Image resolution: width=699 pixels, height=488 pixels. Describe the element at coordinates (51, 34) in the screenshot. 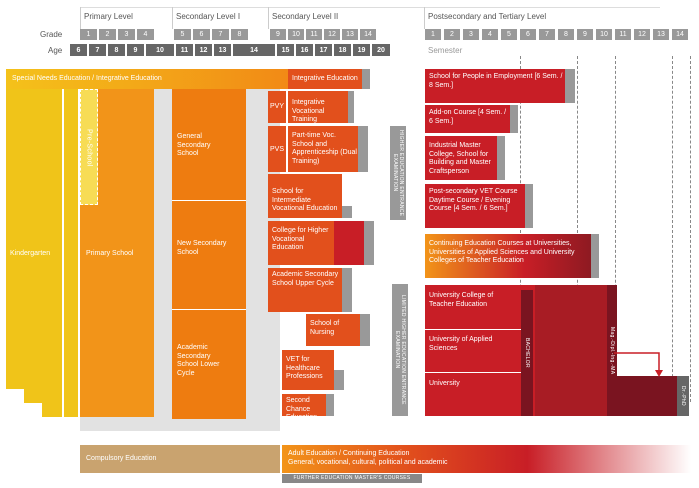

I see `grade-label: Grade` at that location.